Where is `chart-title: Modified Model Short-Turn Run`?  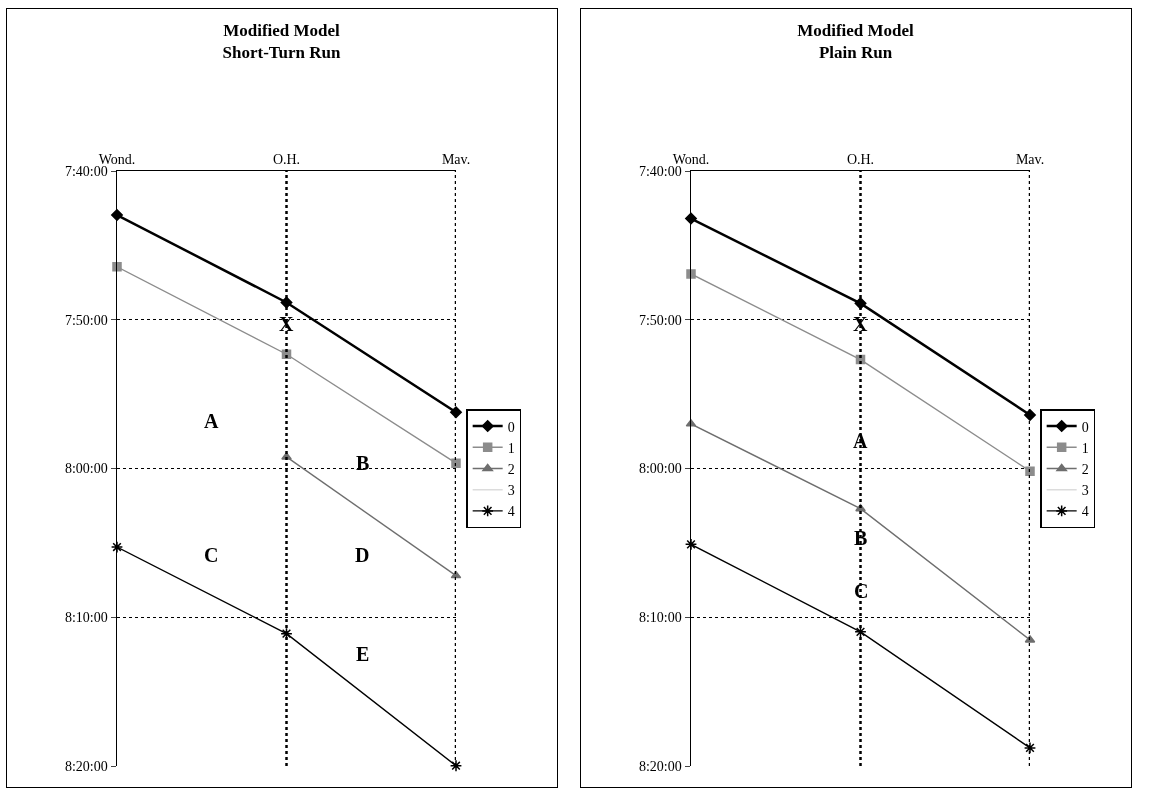 chart-title: Modified Model Short-Turn Run is located at coordinates (282, 42).